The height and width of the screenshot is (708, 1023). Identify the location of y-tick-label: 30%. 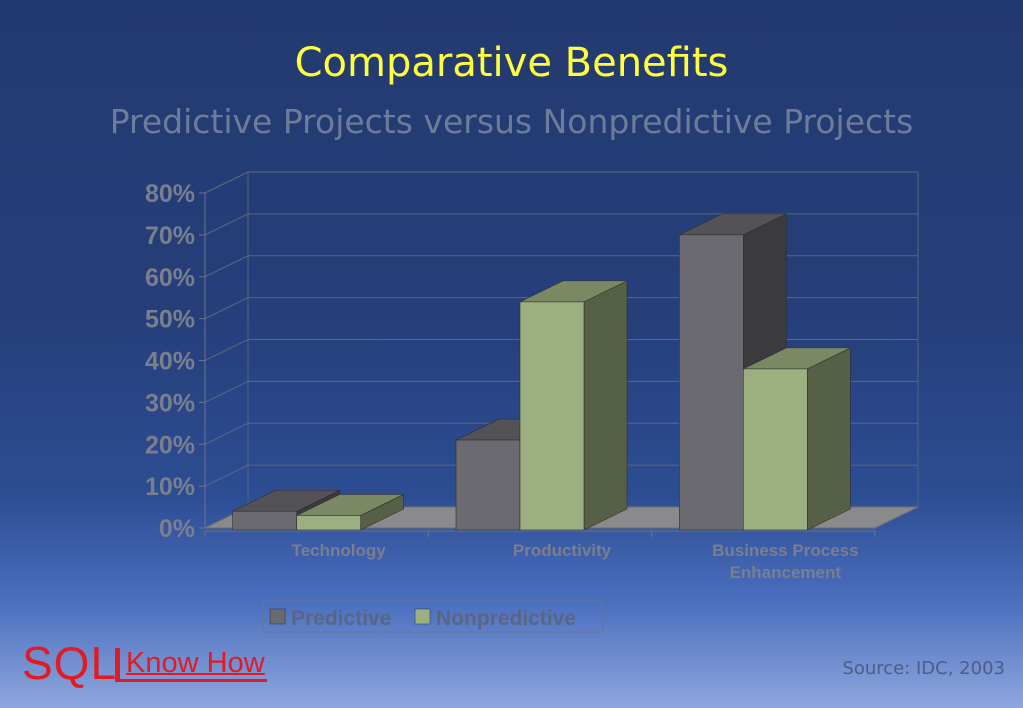
(170, 403).